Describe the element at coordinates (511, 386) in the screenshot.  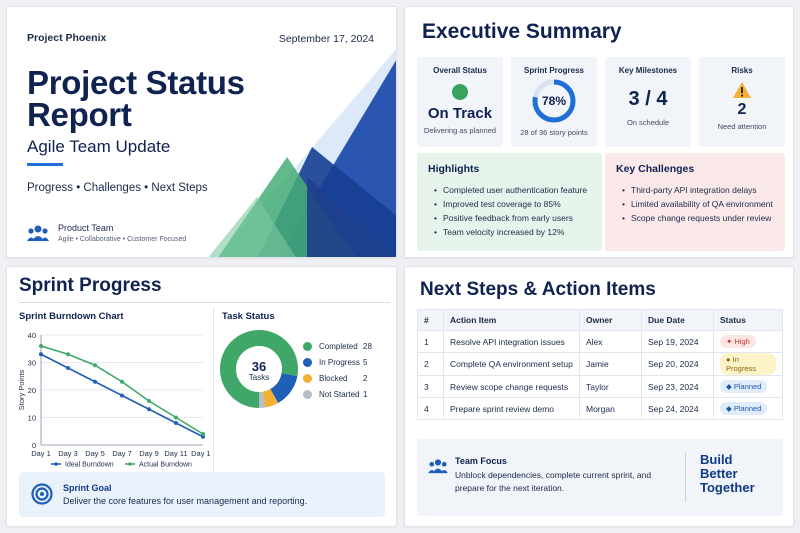
I see `row-action-item: Review scope change requests` at that location.